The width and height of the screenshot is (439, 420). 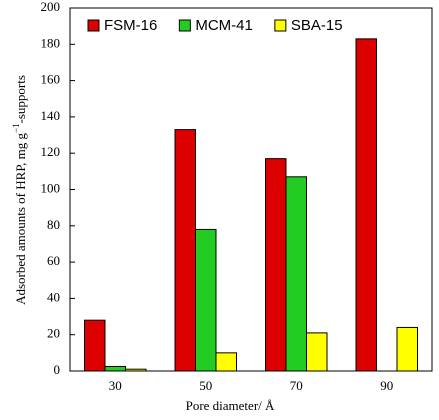 What do you see at coordinates (51, 42) in the screenshot?
I see `y-tick-label: 180` at bounding box center [51, 42].